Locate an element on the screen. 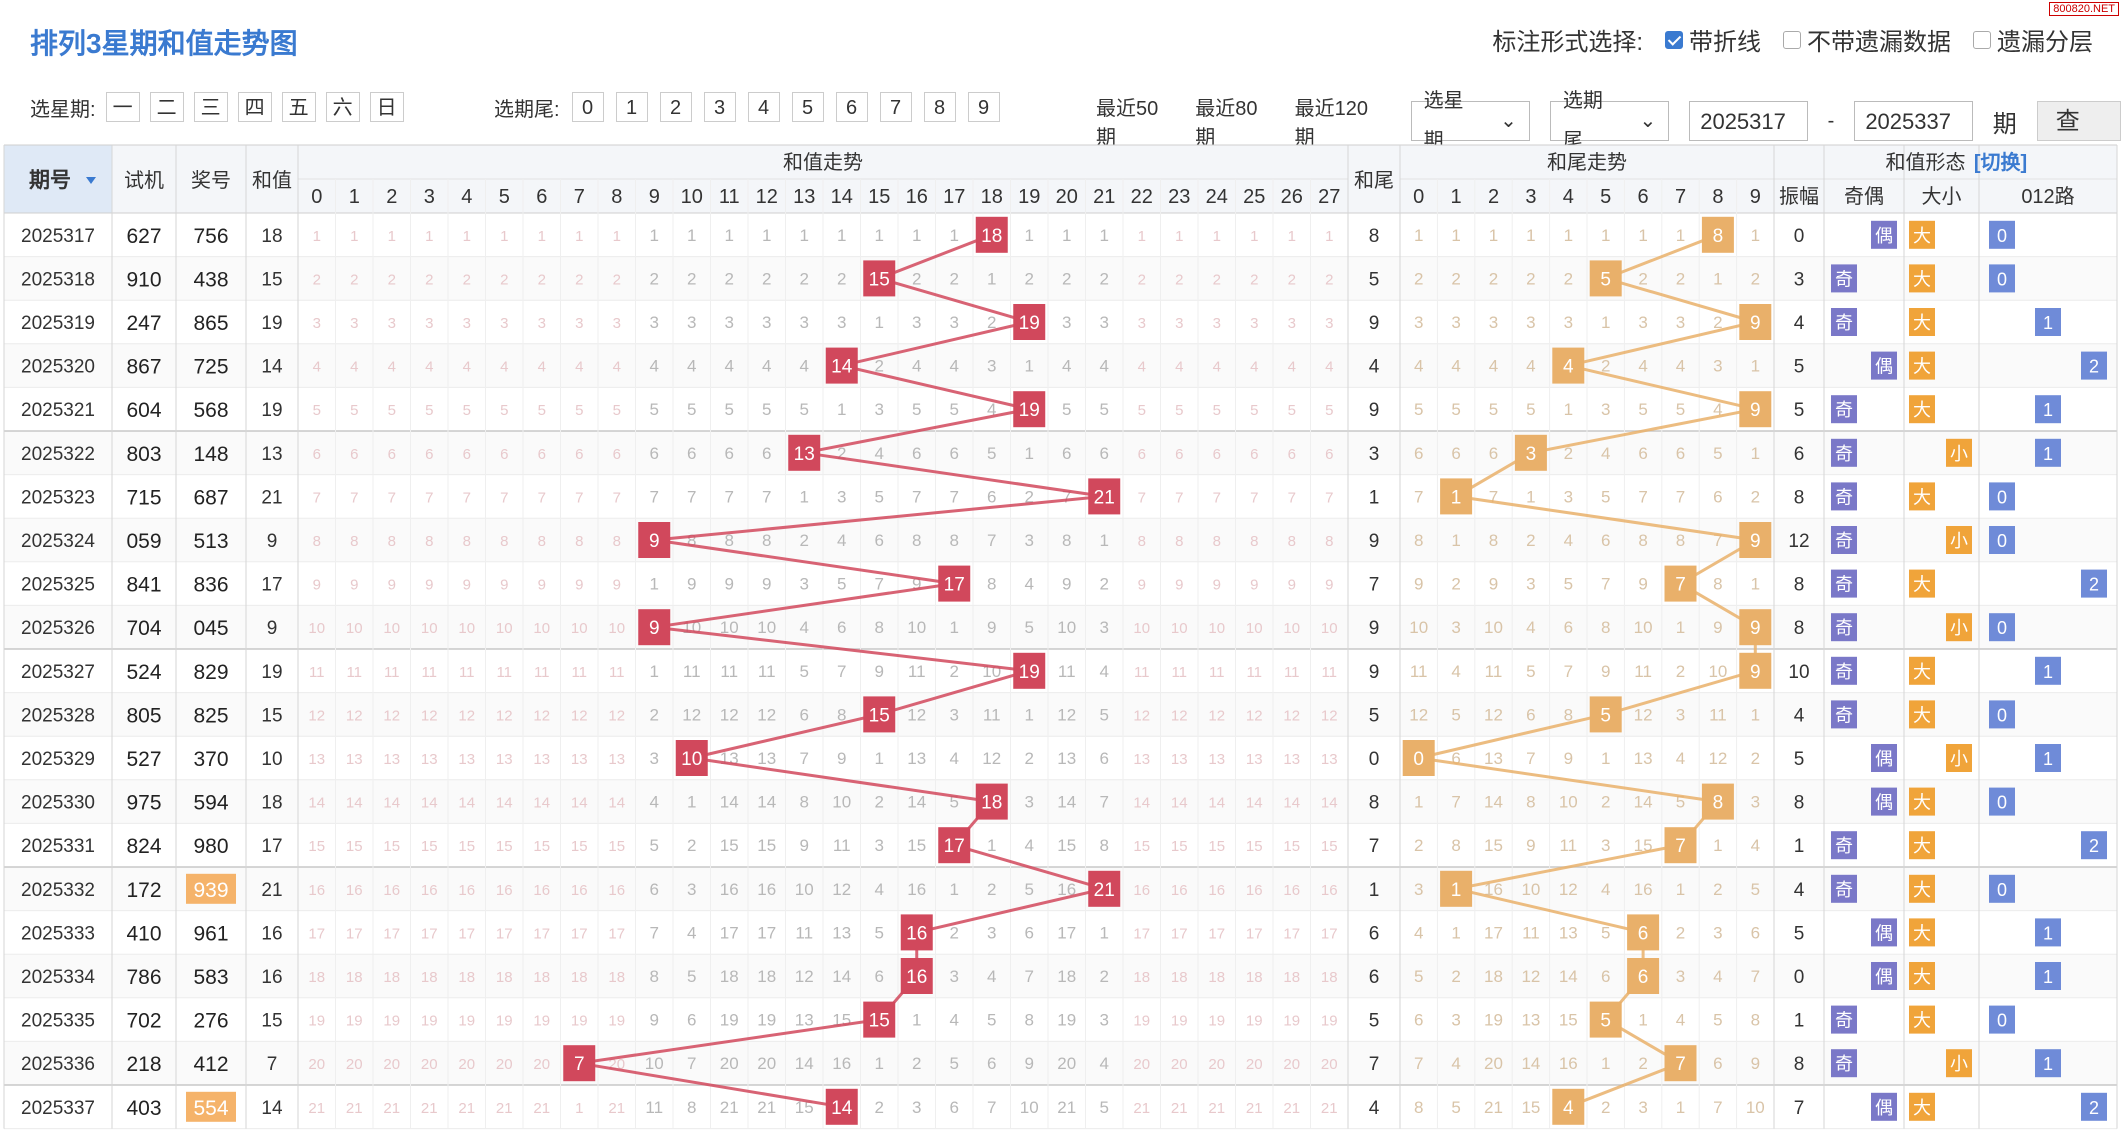 The height and width of the screenshot is (1143, 2121). prize-cell: 980 is located at coordinates (210, 846).